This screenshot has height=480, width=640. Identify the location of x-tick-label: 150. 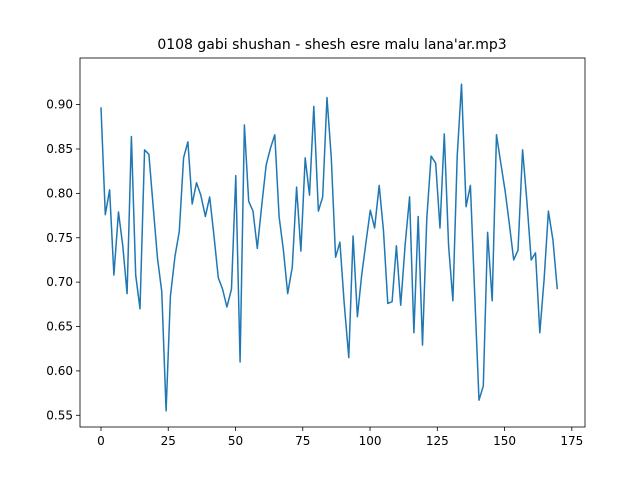
(504, 441).